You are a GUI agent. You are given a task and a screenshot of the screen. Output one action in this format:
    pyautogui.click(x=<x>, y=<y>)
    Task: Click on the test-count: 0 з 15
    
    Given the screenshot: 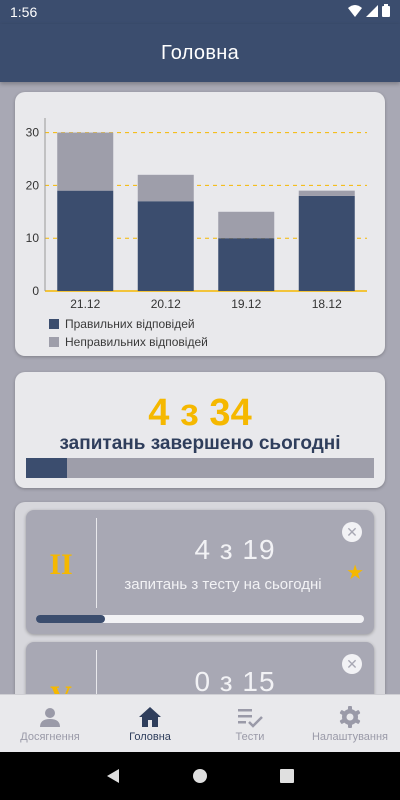 What is the action you would take?
    pyautogui.click(x=235, y=680)
    